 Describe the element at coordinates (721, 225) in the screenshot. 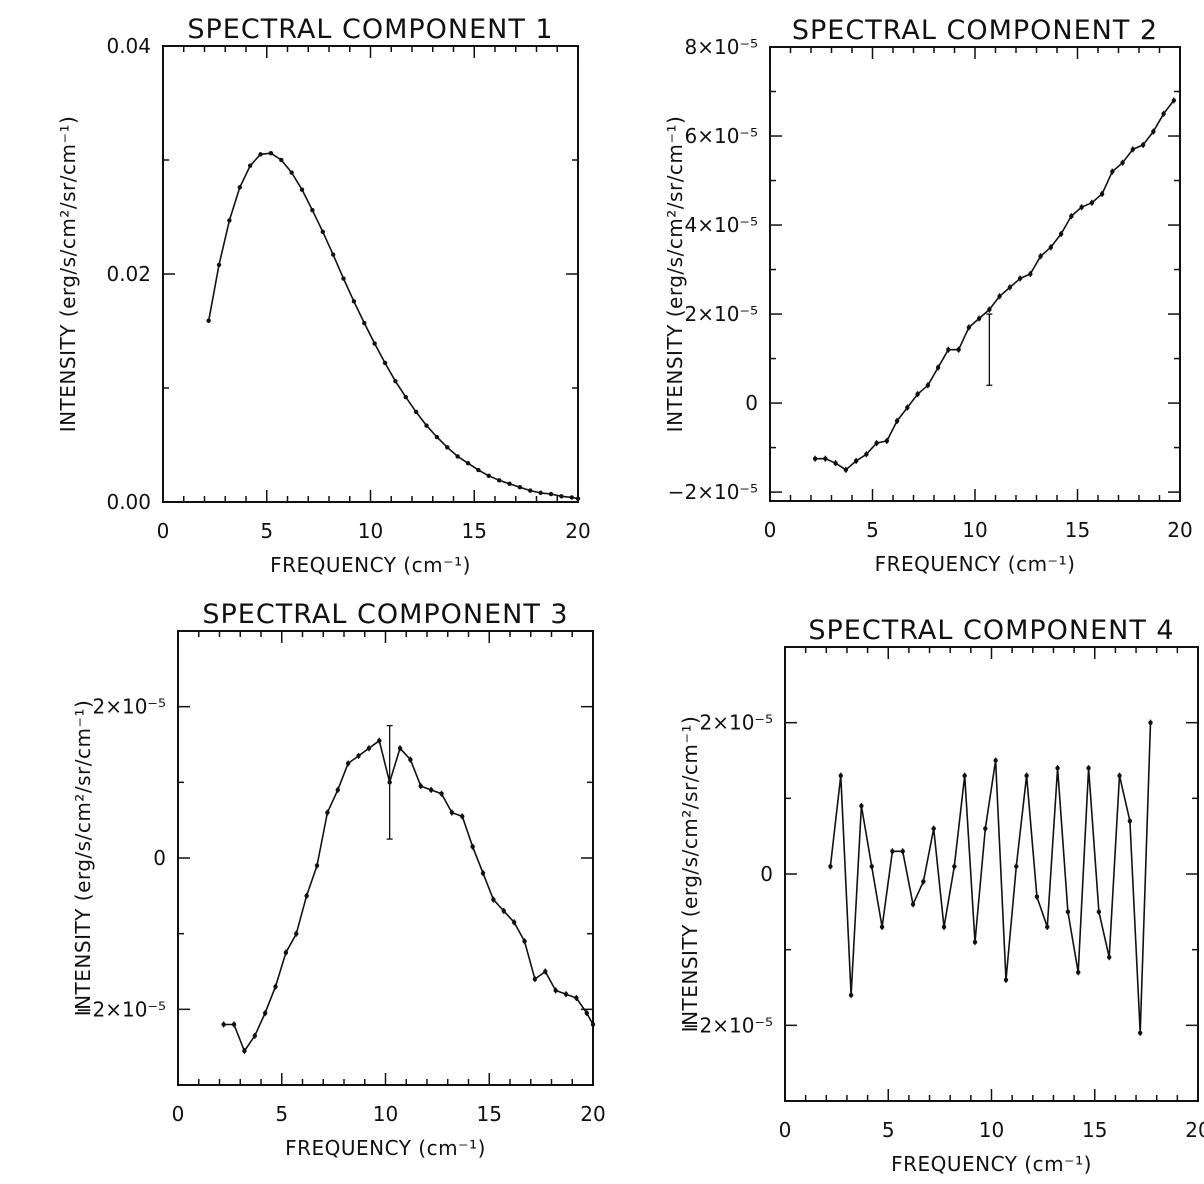

I see `y-tick-label: 4×10⁻⁵` at that location.